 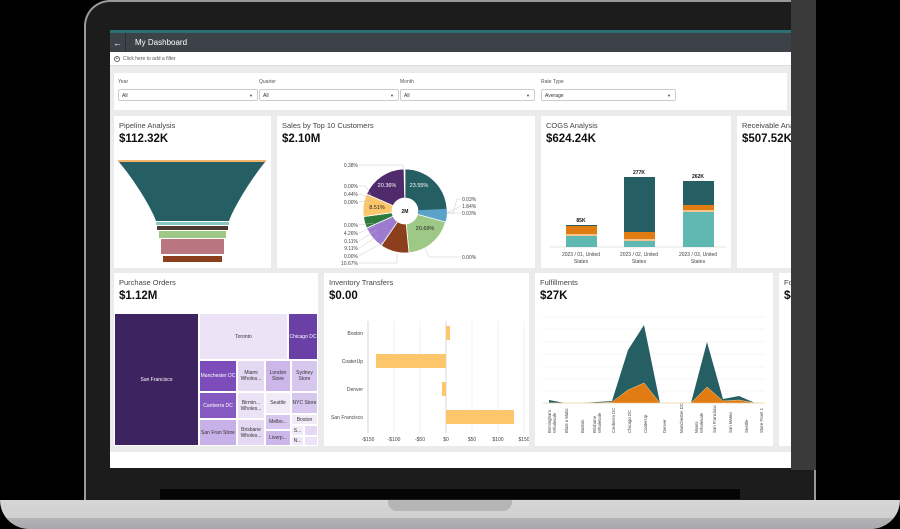 What do you see at coordinates (766, 125) in the screenshot?
I see `tile-title: Receivable Analysis` at bounding box center [766, 125].